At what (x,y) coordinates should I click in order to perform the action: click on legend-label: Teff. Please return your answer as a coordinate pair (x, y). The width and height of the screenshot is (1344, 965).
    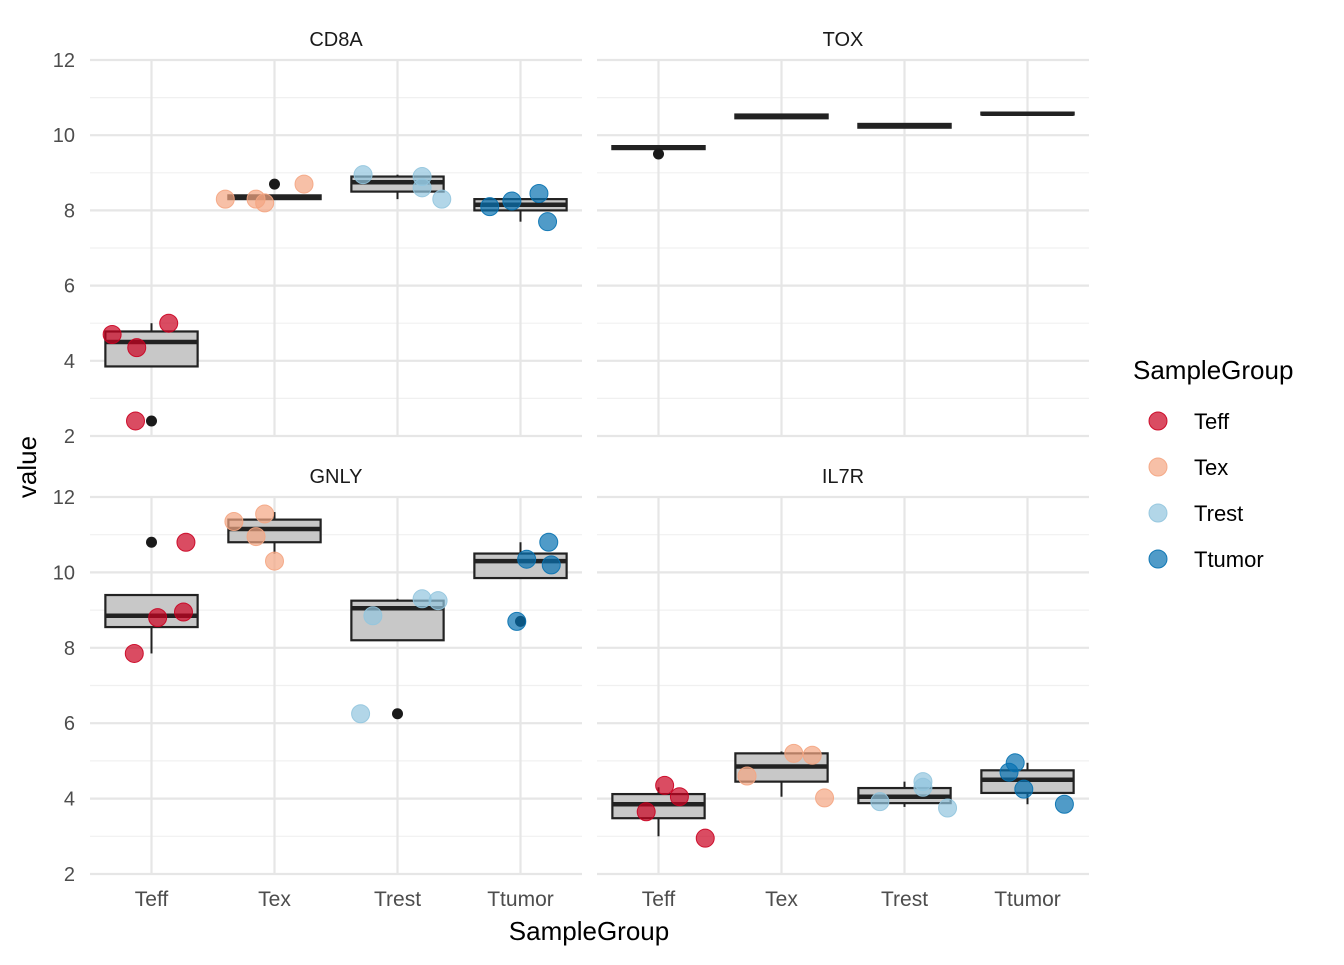
    Looking at the image, I should click on (1212, 421).